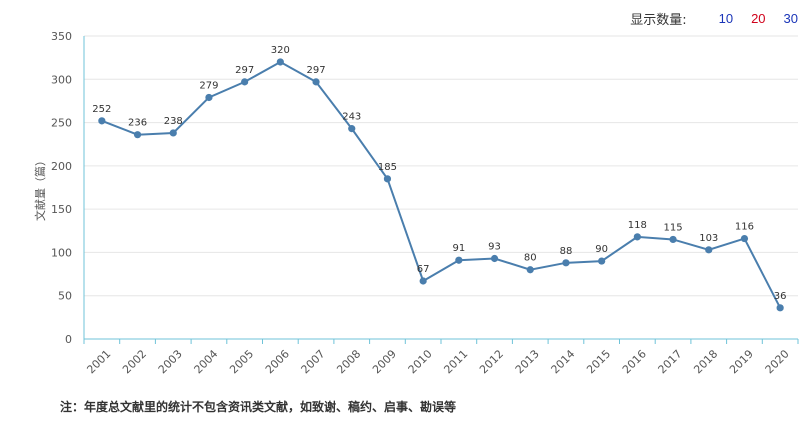 The image size is (812, 429). What do you see at coordinates (634, 361) in the screenshot?
I see `x-tick-label: 2016` at bounding box center [634, 361].